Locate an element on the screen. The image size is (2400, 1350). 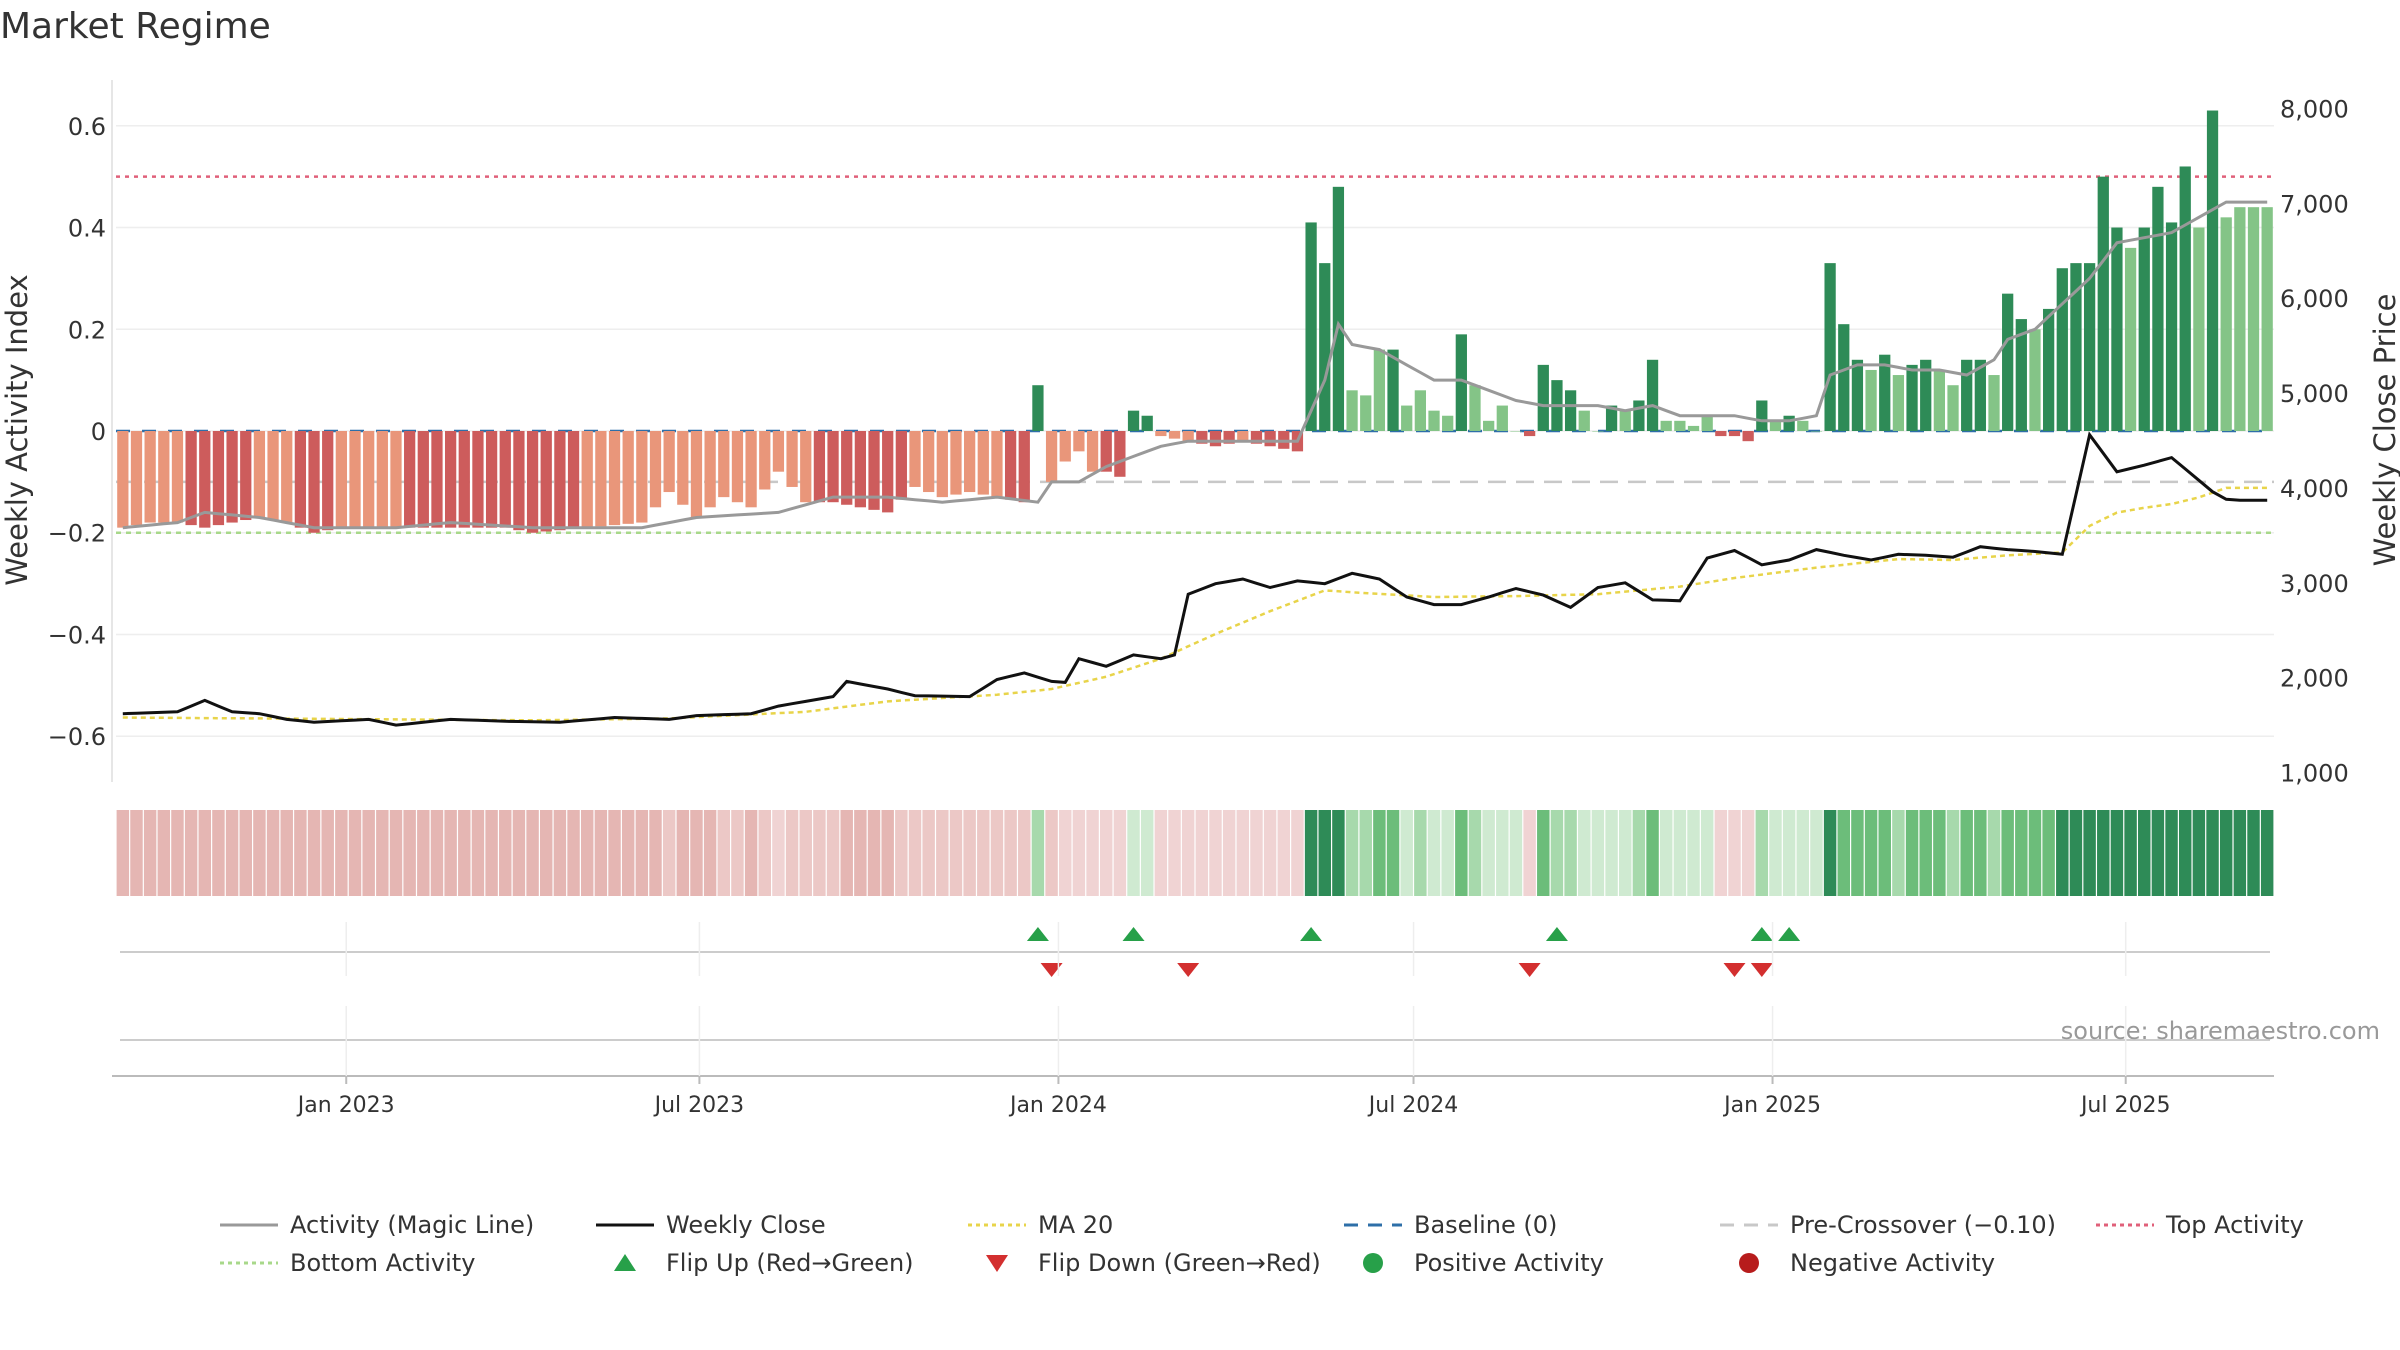
right-tick-label-7: 1,000 is located at coordinates (2314, 774).